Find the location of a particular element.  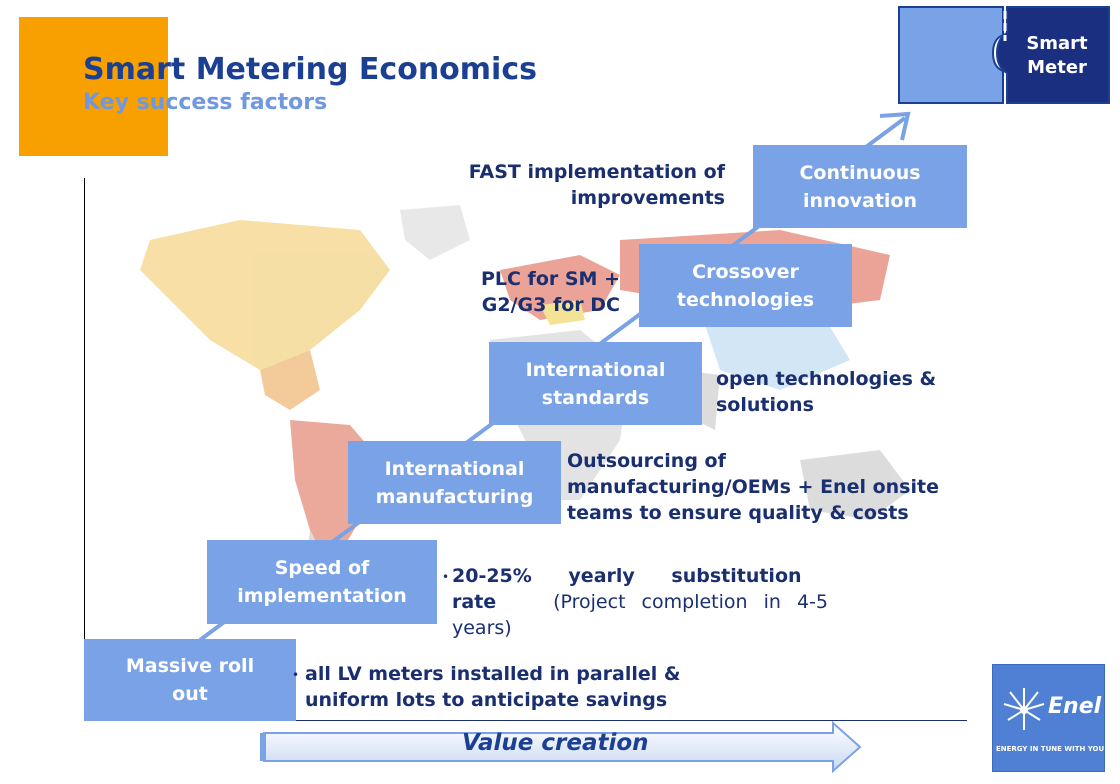

note-bold-text: rate is located at coordinates (474, 602).